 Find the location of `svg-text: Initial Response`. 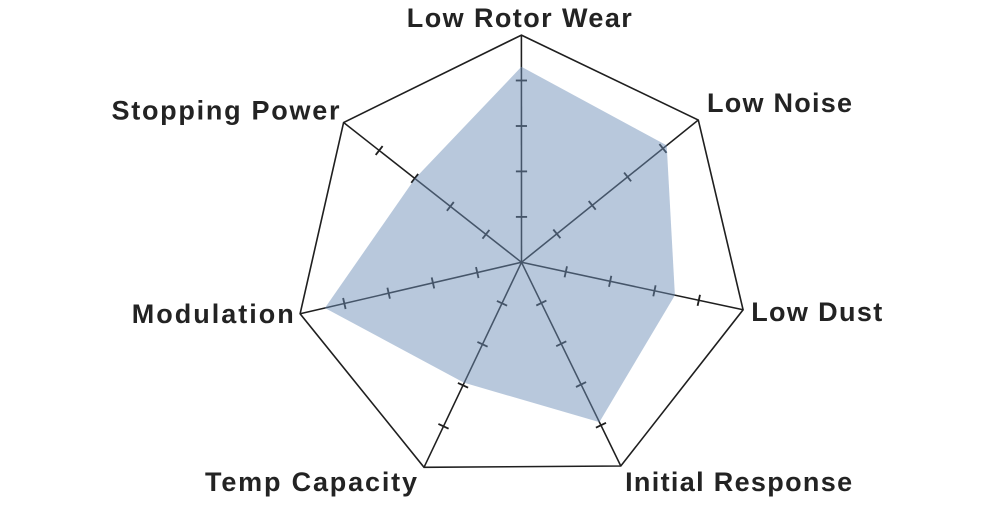

svg-text: Initial Response is located at coordinates (738, 482).